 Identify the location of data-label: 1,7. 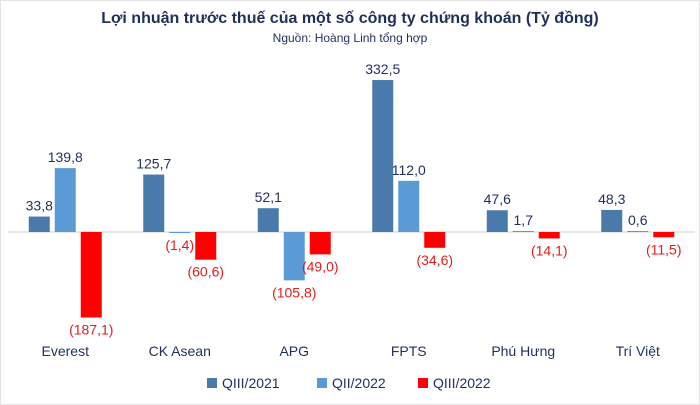
(524, 220).